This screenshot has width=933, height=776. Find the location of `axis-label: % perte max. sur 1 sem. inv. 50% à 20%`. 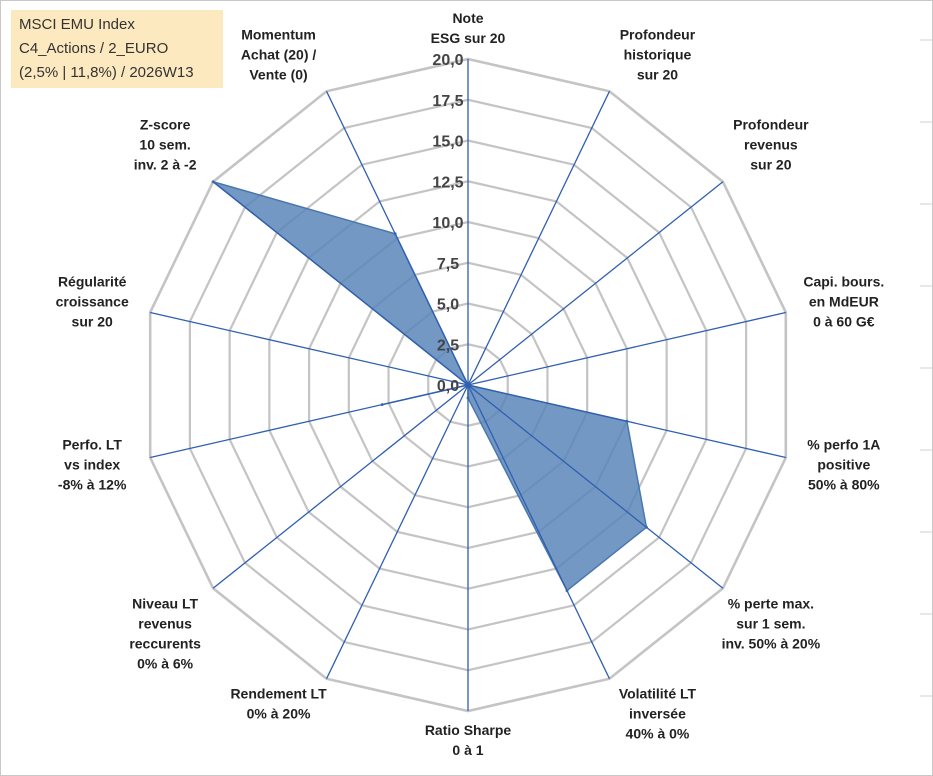

axis-label: % perte max. sur 1 sem. inv. 50% à 20% is located at coordinates (771, 623).